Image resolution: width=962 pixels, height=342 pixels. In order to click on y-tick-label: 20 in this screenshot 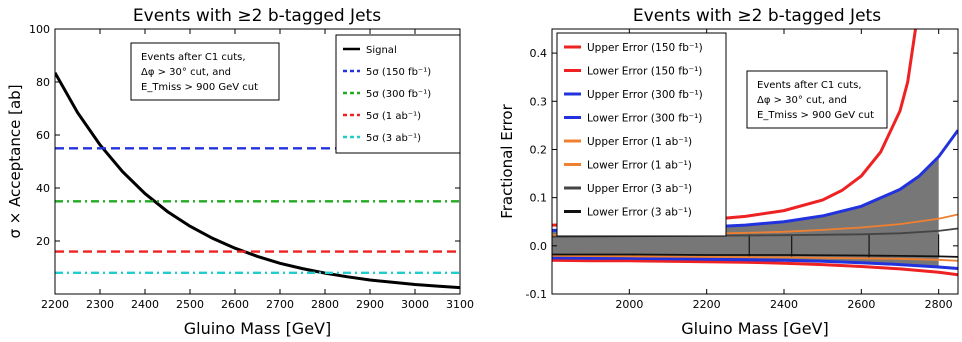, I will do `click(43, 241)`.